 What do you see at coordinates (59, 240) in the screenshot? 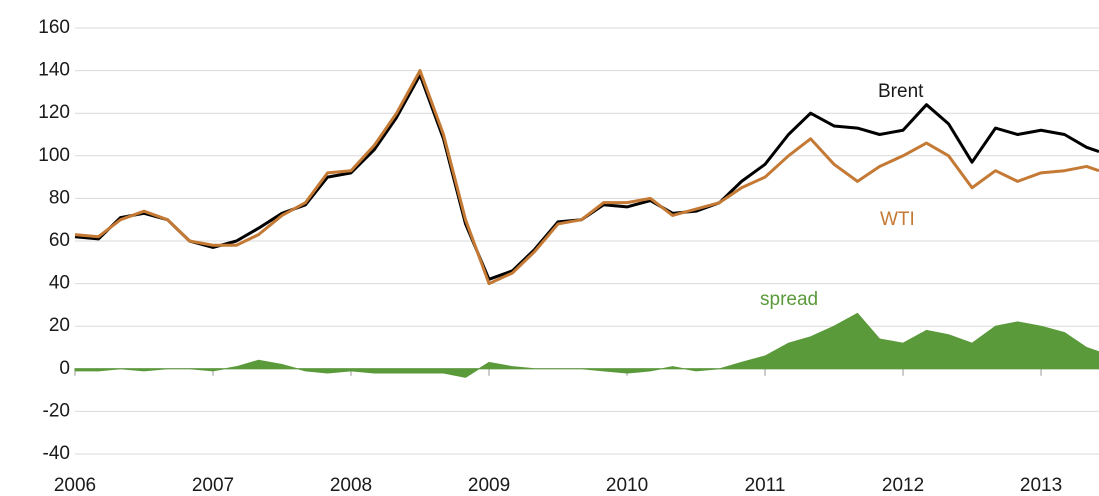
I see `y-tick-label: 60` at bounding box center [59, 240].